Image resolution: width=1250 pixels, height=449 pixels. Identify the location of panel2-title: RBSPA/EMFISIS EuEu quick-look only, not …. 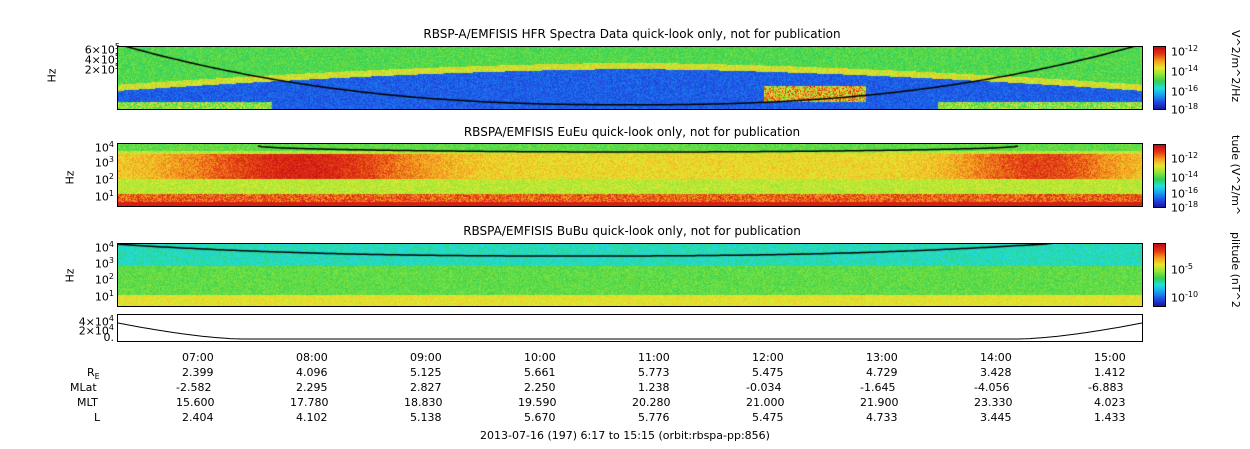
(632, 132).